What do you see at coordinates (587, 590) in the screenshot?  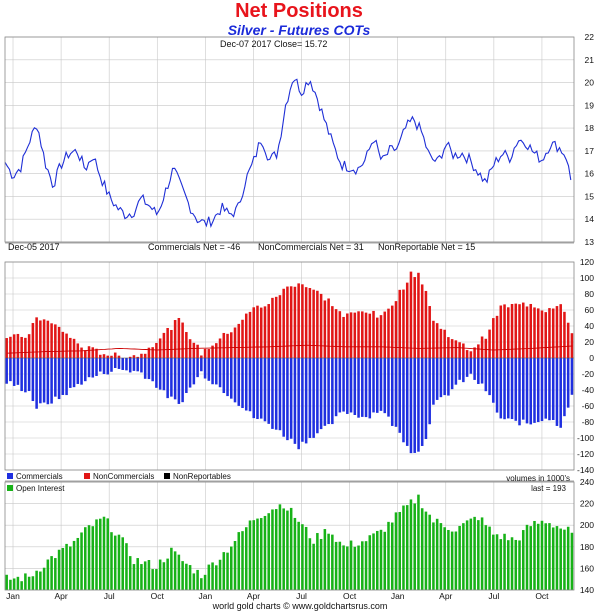 I see `y-tick-label: 140` at bounding box center [587, 590].